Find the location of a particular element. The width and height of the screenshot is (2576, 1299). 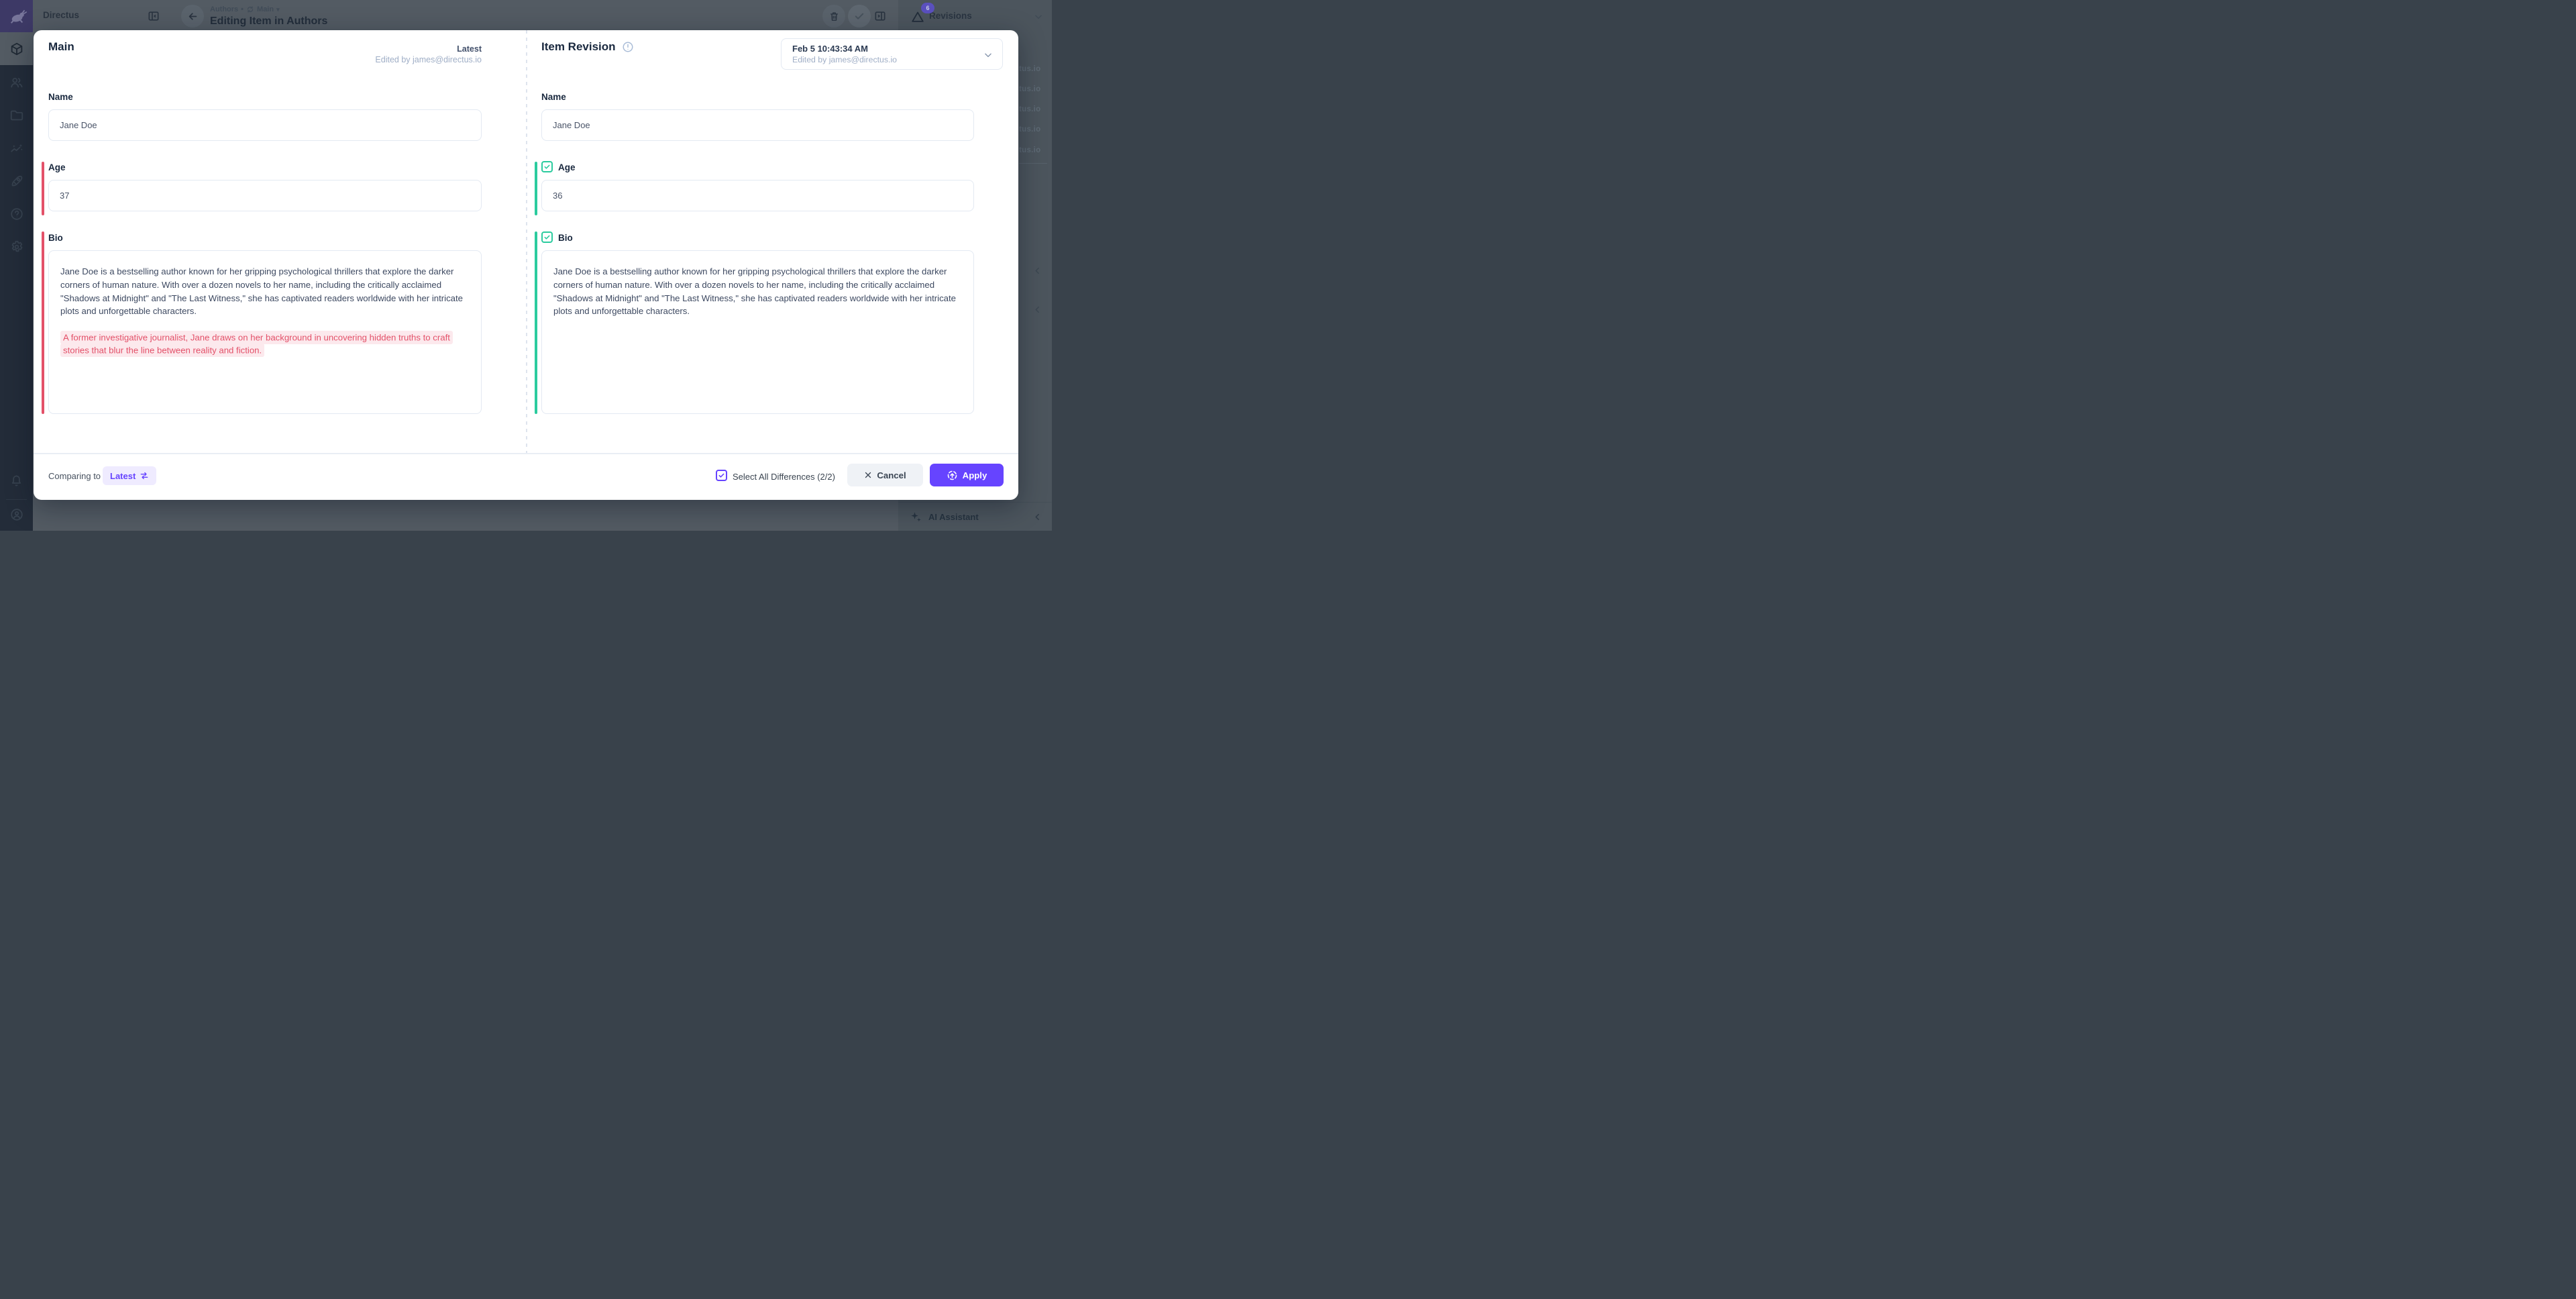

age-input-main is located at coordinates (265, 196).